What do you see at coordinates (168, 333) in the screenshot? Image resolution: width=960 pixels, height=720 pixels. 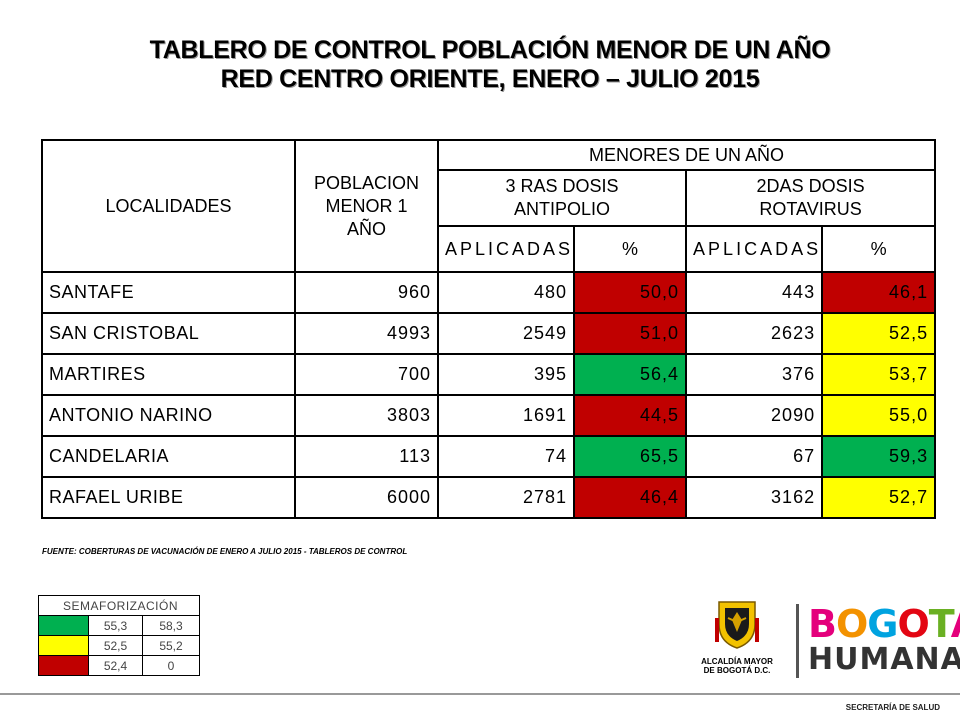 I see `localidad-cell: SAN CRISTOBAL` at bounding box center [168, 333].